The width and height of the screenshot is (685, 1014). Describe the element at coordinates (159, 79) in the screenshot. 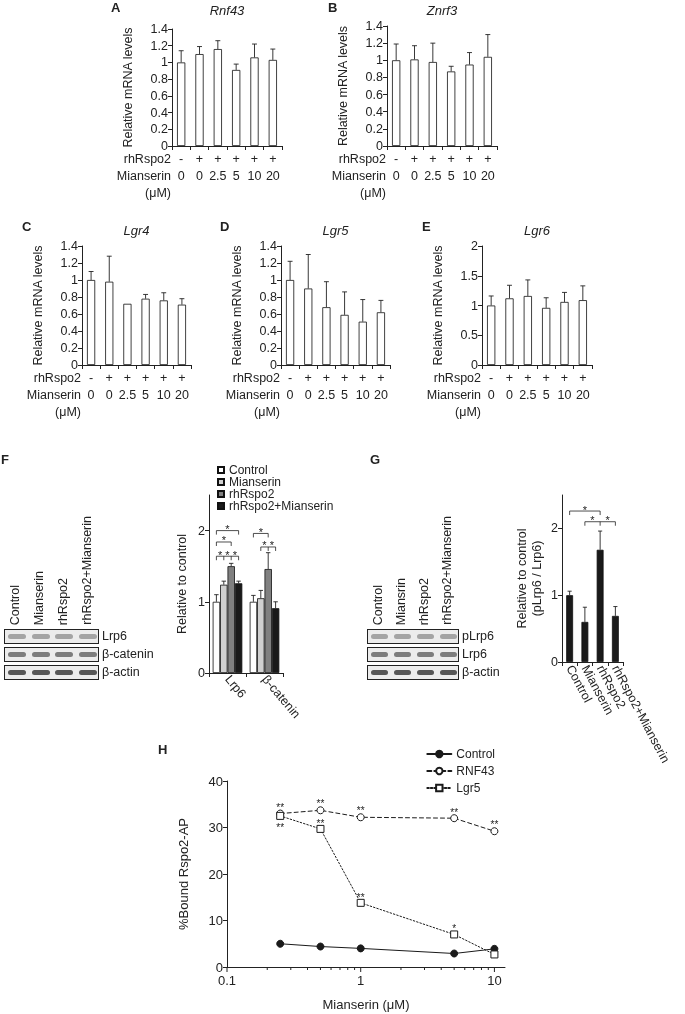

I see `y-tick-label: 0.8` at that location.